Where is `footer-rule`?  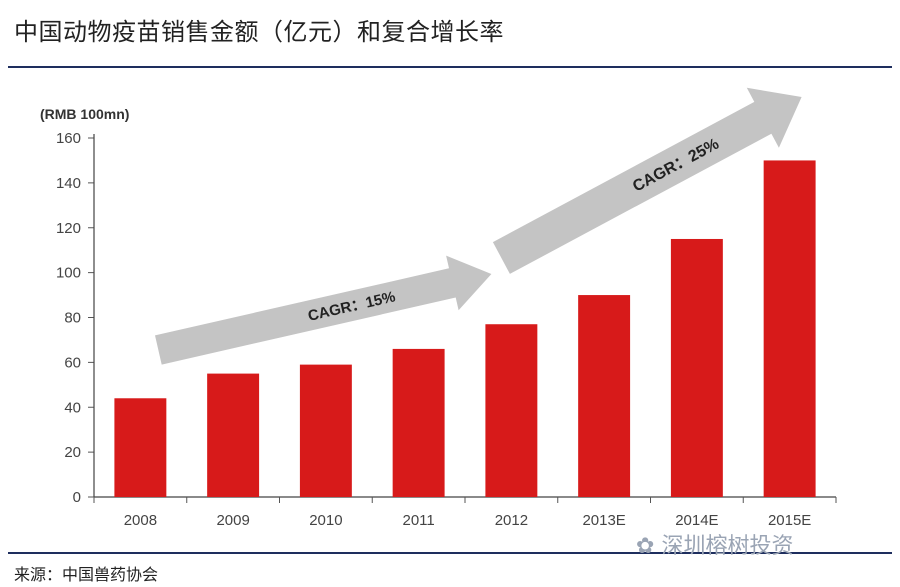
footer-rule is located at coordinates (450, 553).